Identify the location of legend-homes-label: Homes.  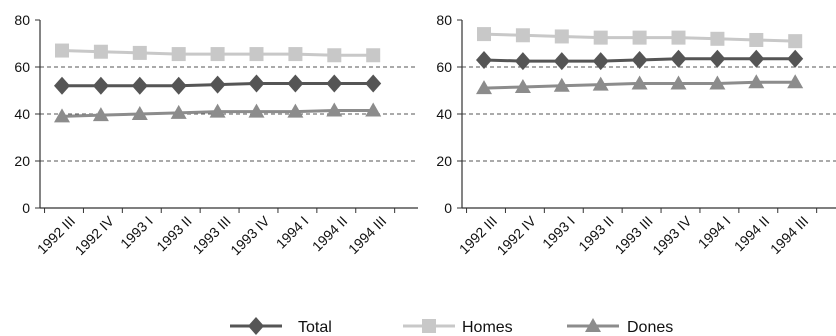
(487, 327).